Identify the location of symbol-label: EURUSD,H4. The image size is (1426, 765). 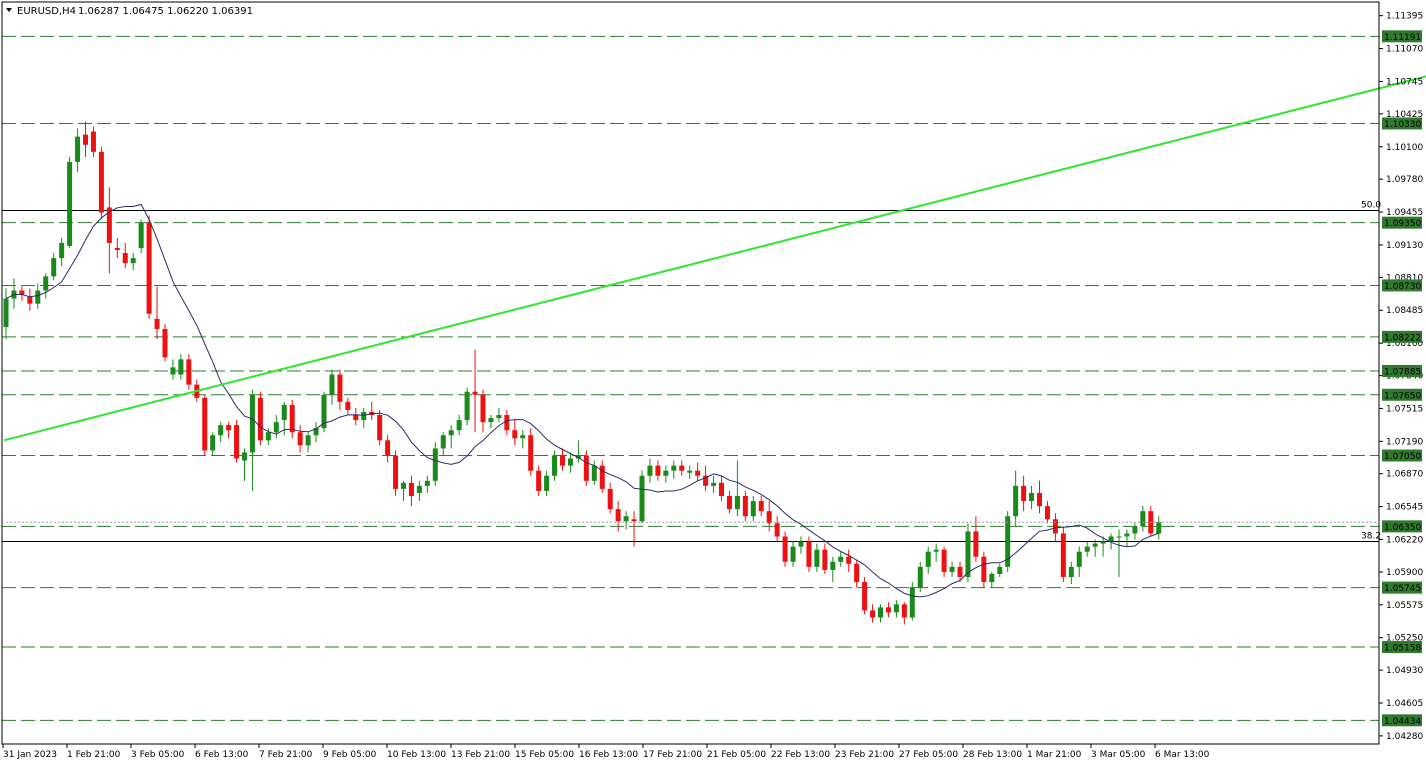
(46, 11).